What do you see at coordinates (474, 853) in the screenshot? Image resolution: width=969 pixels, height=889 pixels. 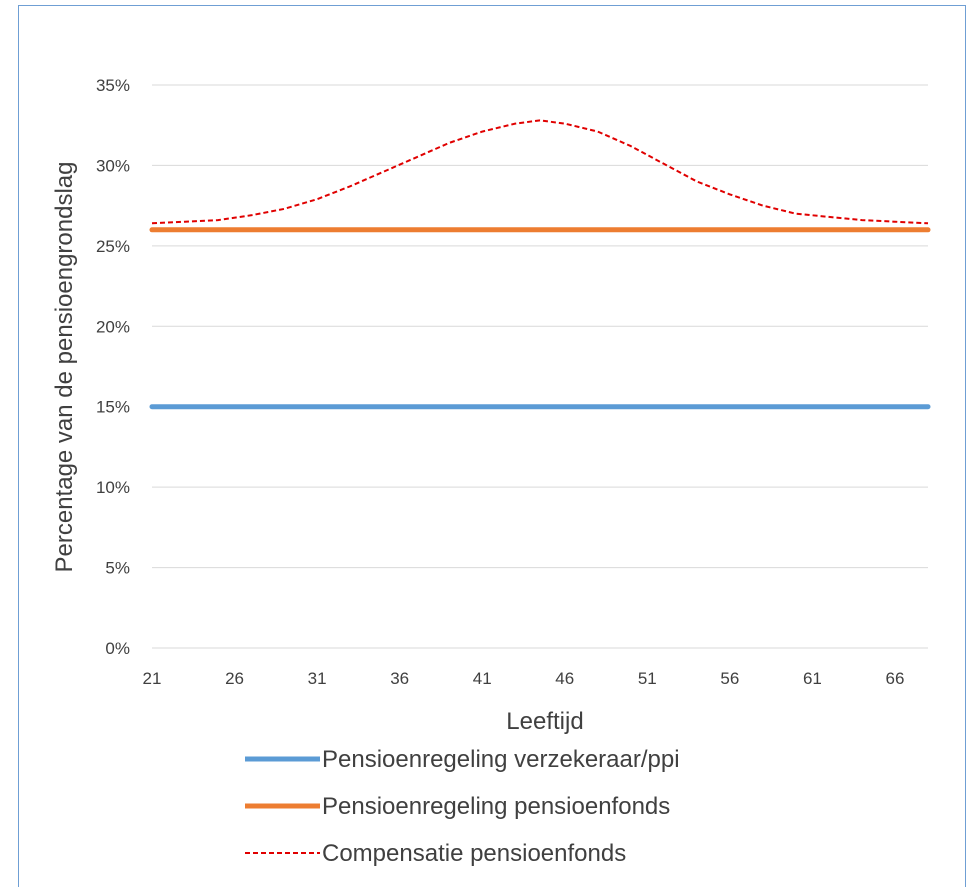 I see `legend-label-2: Compensatie pensioenfonds` at bounding box center [474, 853].